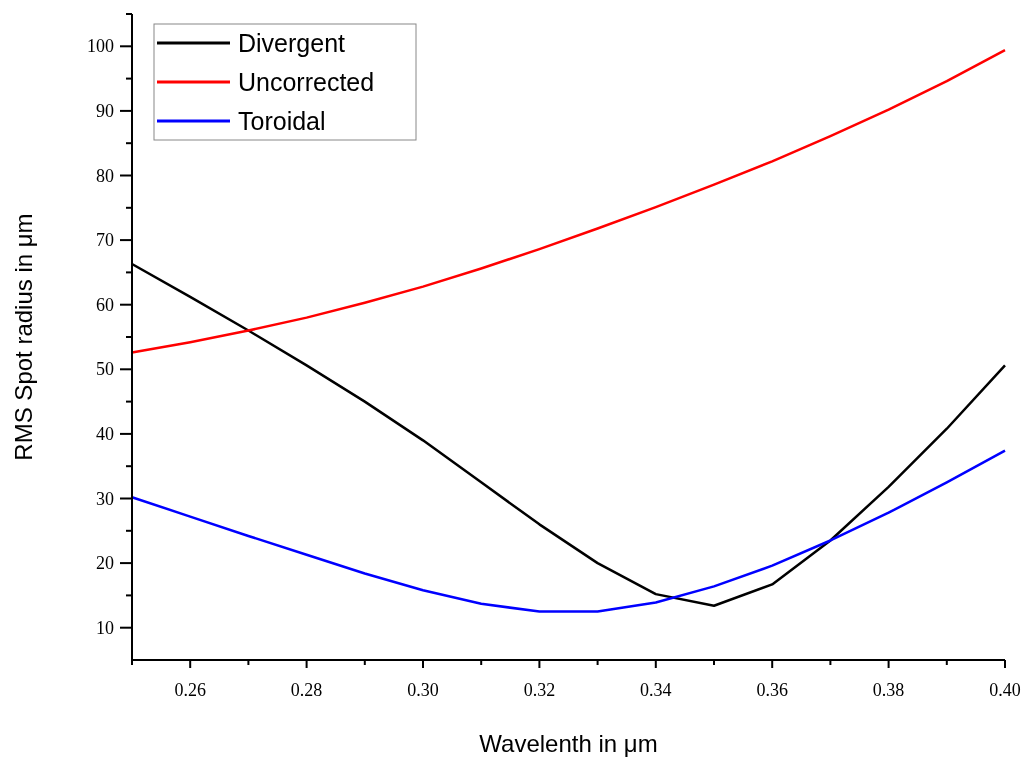 The image size is (1032, 758). I want to click on x-tick-label: 0.26, so click(190, 690).